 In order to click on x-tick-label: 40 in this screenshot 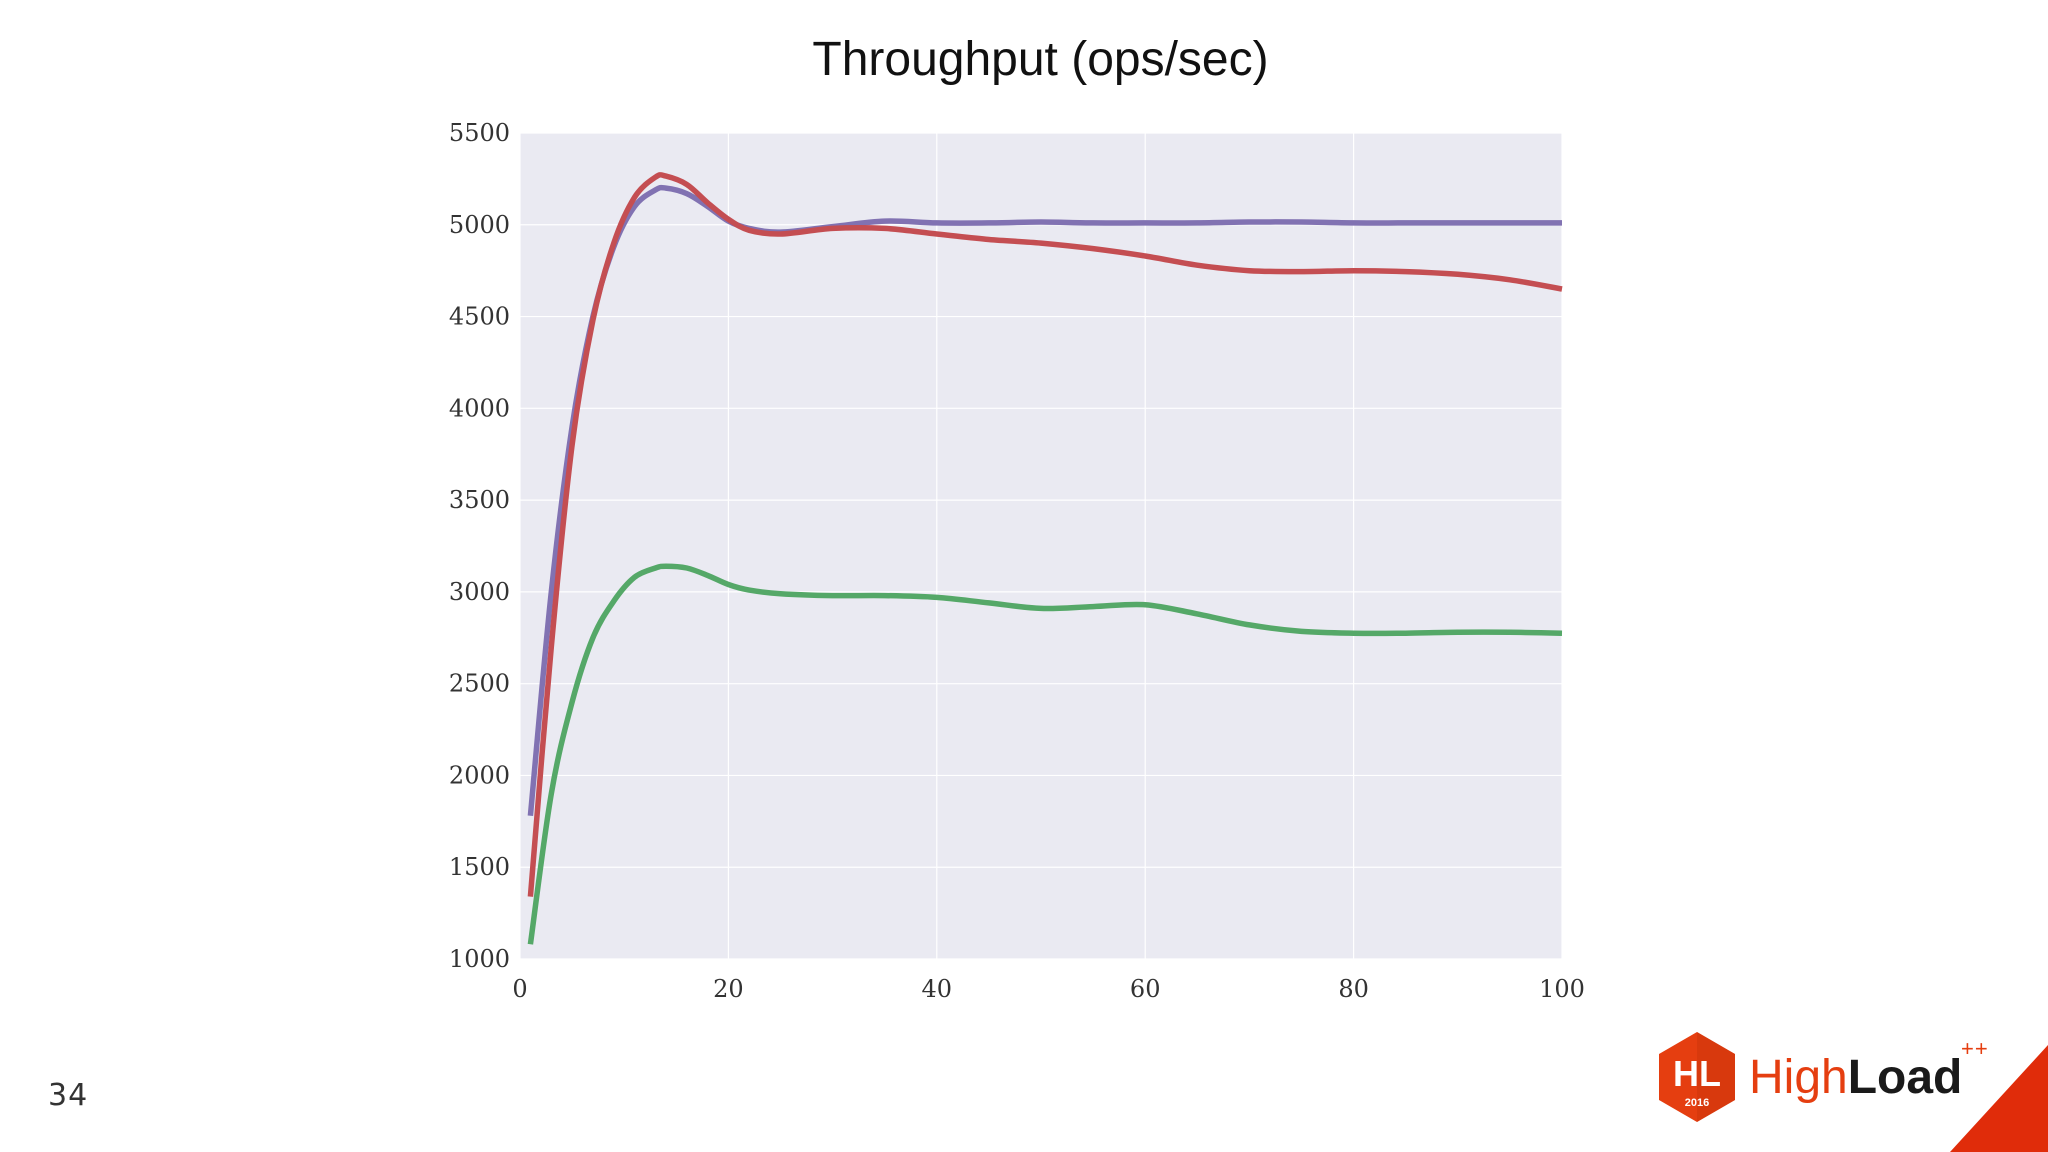, I will do `click(937, 989)`.